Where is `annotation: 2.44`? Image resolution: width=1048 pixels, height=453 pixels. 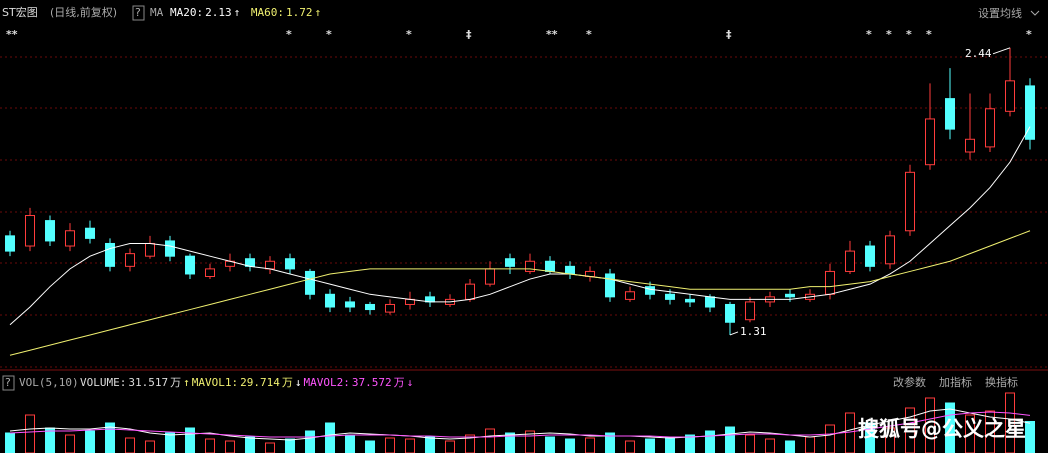
annotation: 2.44 is located at coordinates (978, 53).